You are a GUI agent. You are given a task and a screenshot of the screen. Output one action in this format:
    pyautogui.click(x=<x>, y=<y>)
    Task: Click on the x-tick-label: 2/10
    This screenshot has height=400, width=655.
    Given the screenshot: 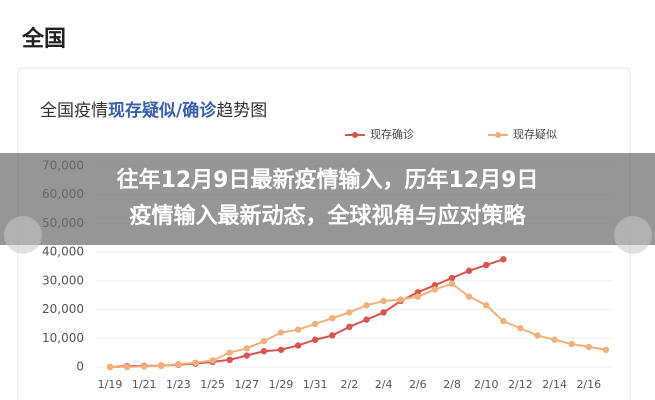 What is the action you would take?
    pyautogui.click(x=486, y=384)
    